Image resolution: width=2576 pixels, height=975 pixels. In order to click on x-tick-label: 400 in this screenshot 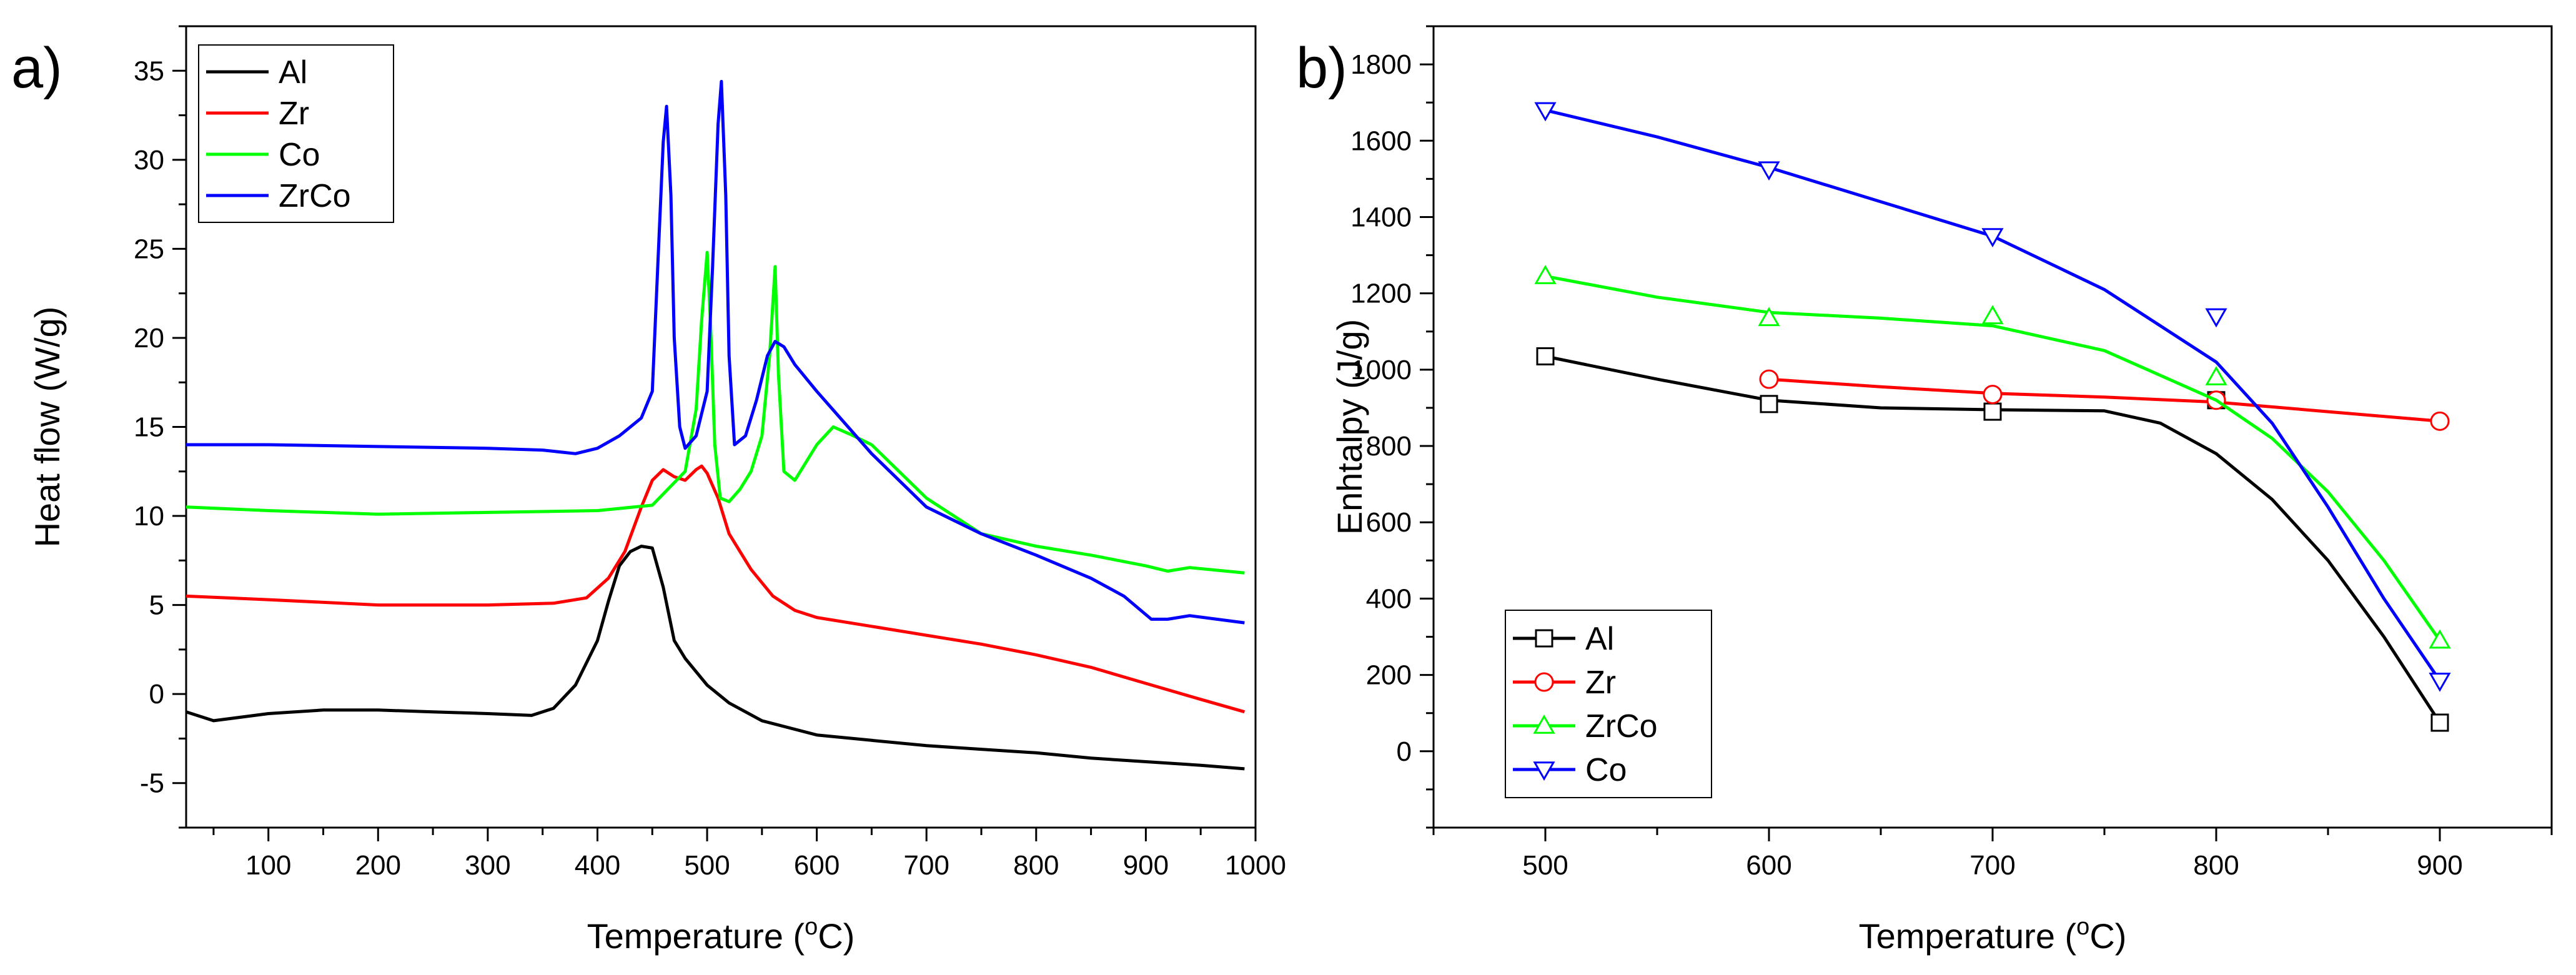, I will do `click(597, 865)`.